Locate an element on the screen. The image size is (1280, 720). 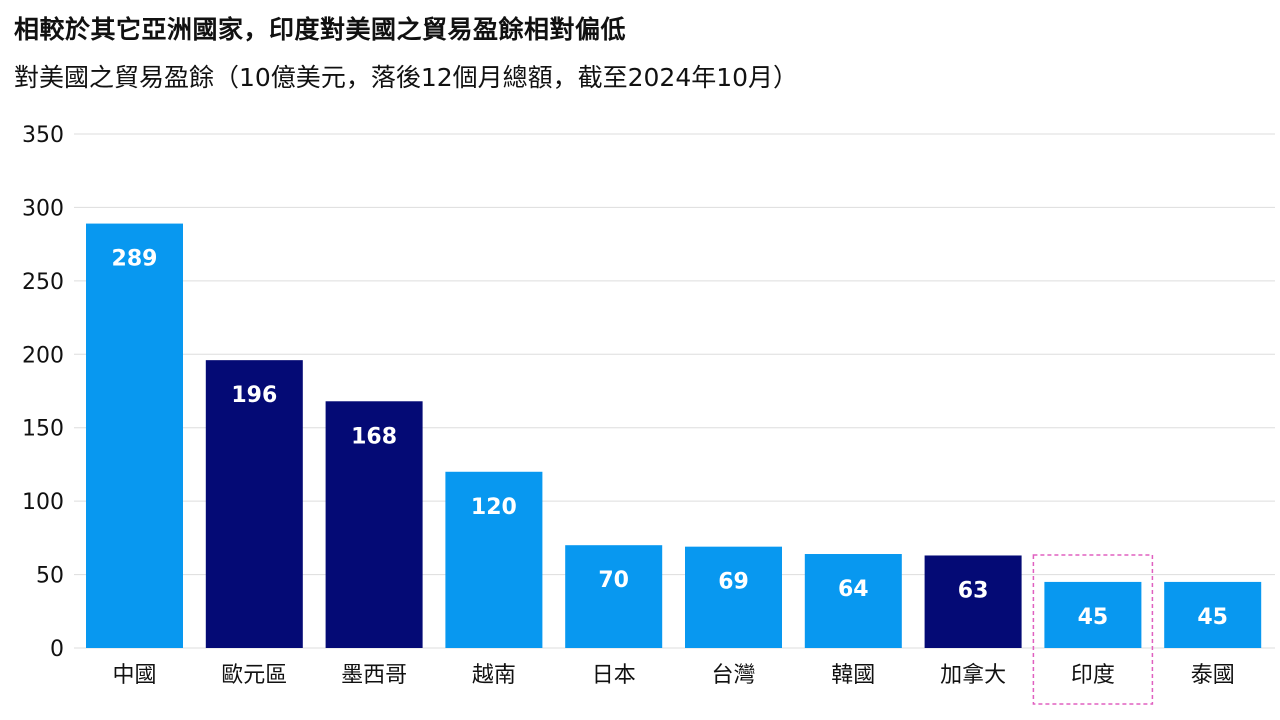
y-tick-label: 0 is located at coordinates (57, 649).